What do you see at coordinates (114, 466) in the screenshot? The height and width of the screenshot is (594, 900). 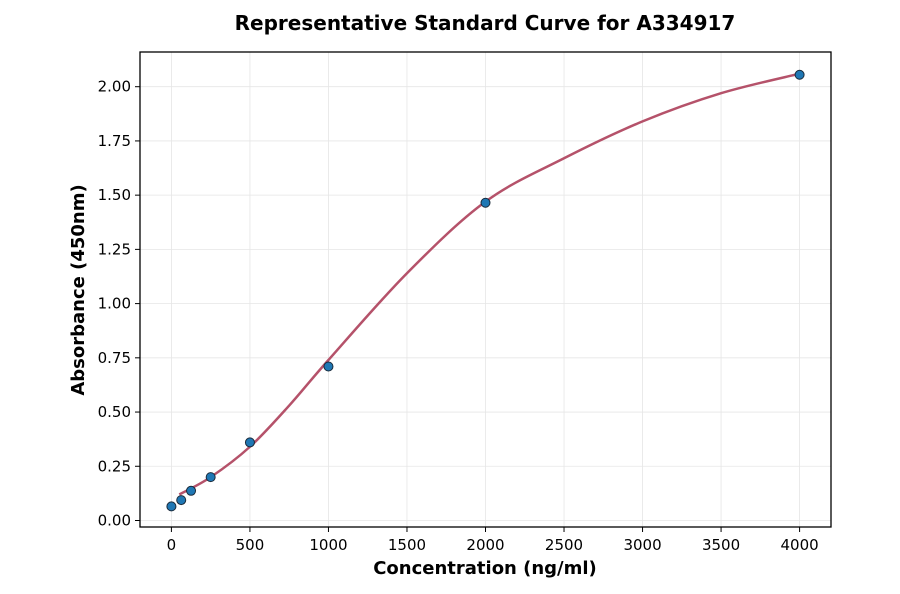 I see `y-tick-label: 0.25` at bounding box center [114, 466].